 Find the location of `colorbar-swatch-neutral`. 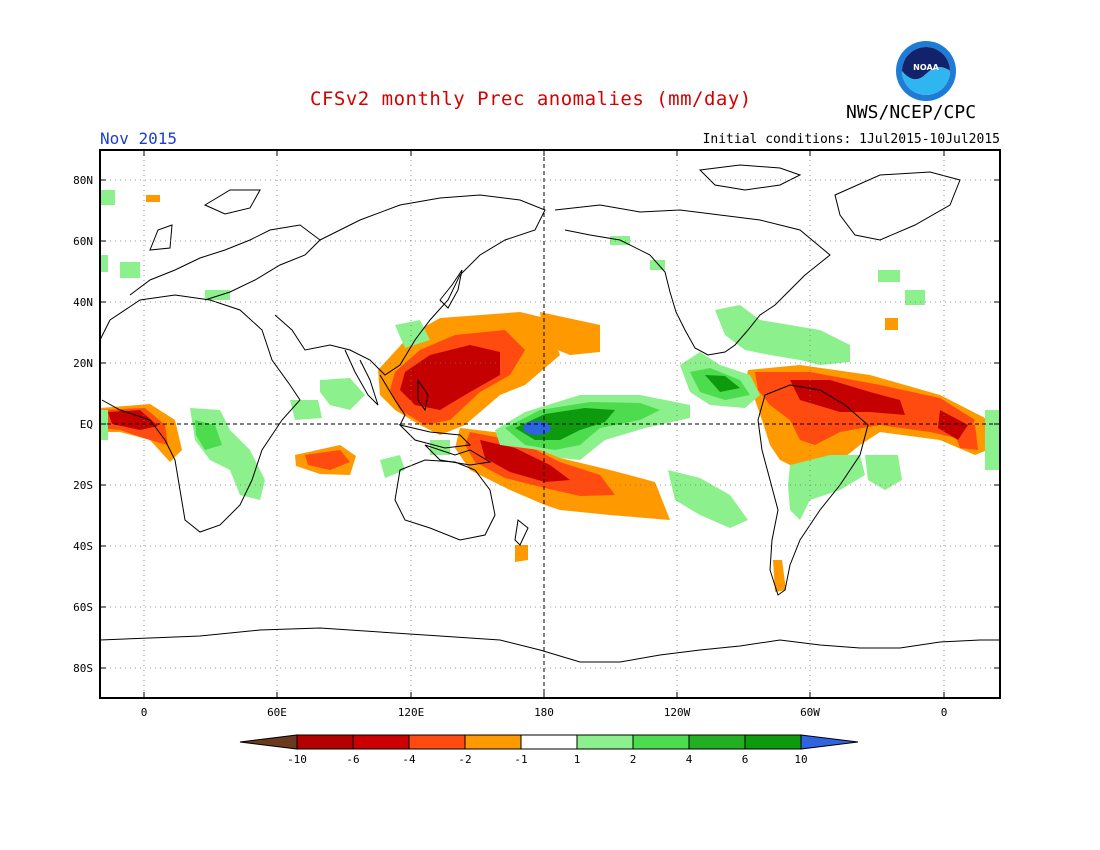

colorbar-swatch-neutral is located at coordinates (549, 742).